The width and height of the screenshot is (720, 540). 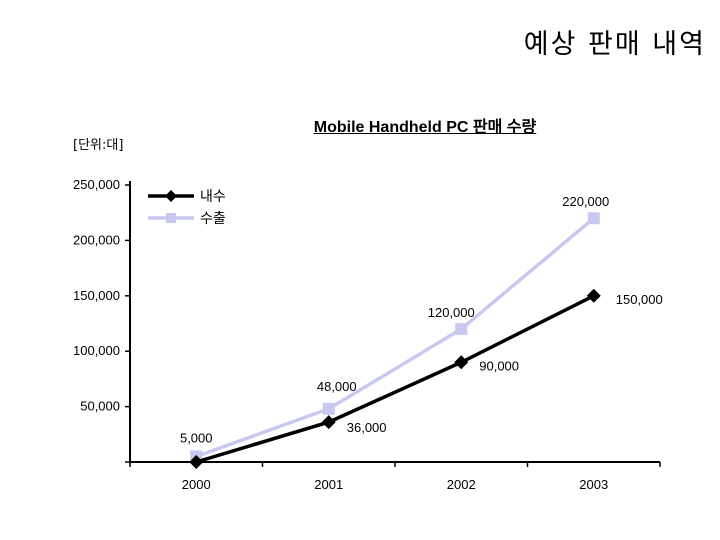 I want to click on data-label: 120,000, so click(x=451, y=312).